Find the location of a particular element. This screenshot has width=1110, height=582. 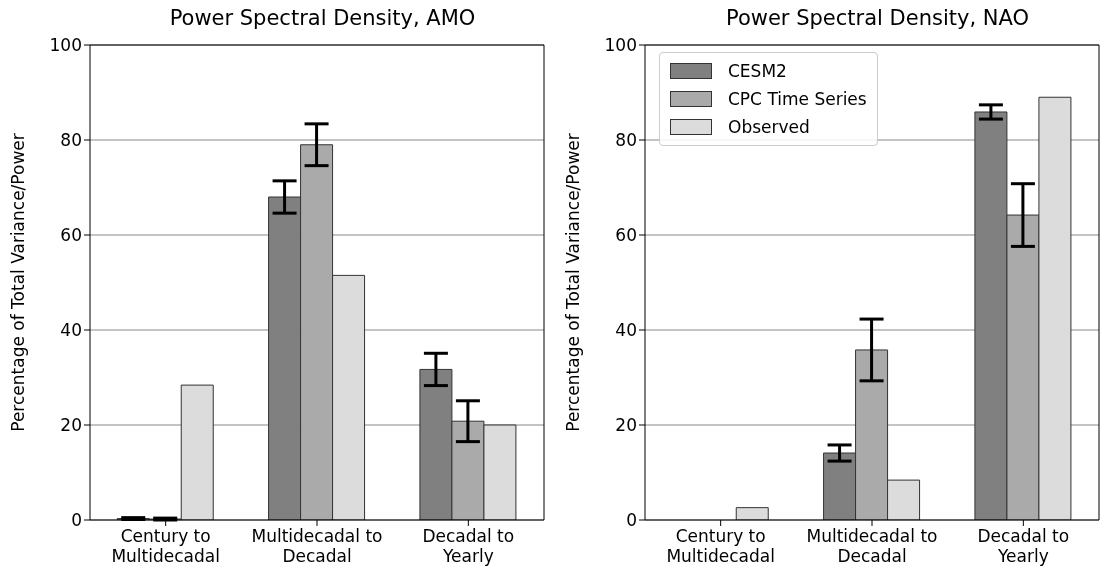

legend-label: Observed is located at coordinates (769, 127).